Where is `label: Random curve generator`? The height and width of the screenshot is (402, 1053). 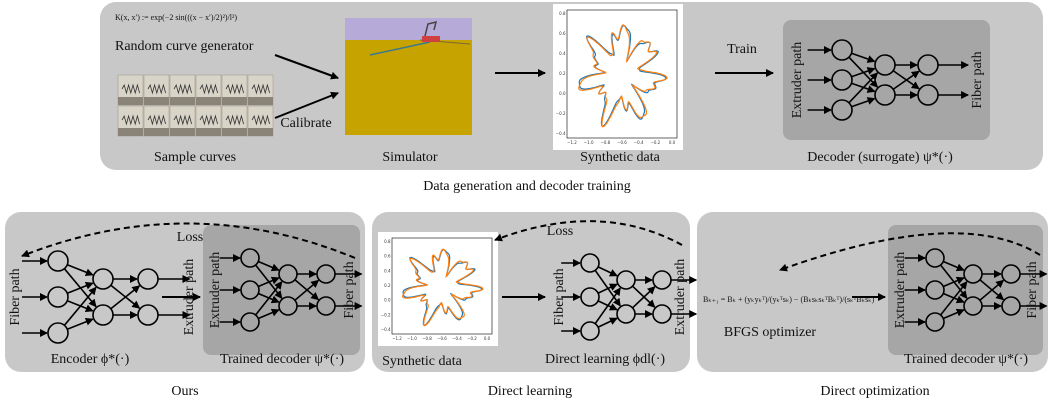
label: Random curve generator is located at coordinates (184, 46).